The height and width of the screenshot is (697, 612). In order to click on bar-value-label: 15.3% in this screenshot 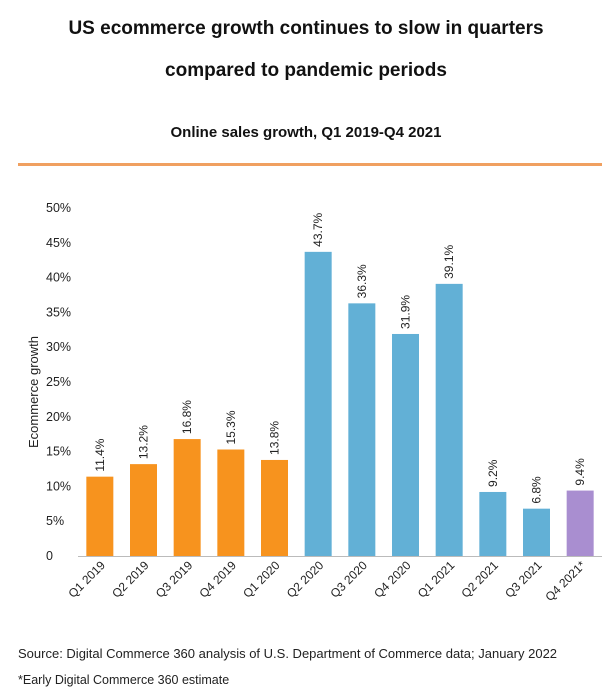, I will do `click(231, 427)`.